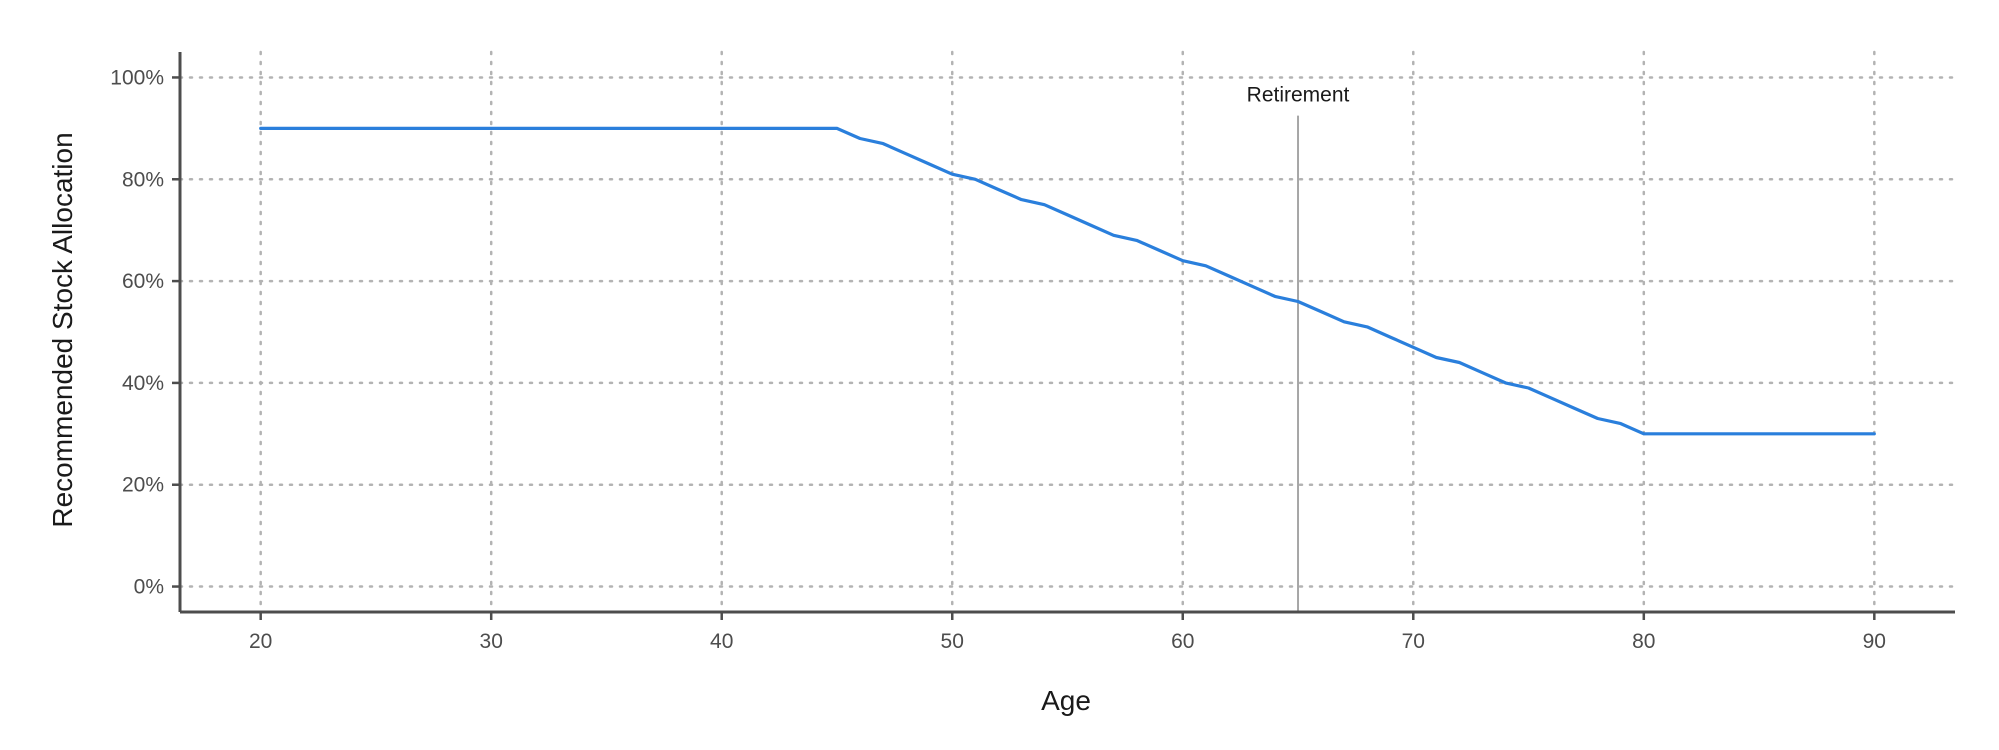  I want to click on y-tick-label-0: 0%, so click(149, 587).